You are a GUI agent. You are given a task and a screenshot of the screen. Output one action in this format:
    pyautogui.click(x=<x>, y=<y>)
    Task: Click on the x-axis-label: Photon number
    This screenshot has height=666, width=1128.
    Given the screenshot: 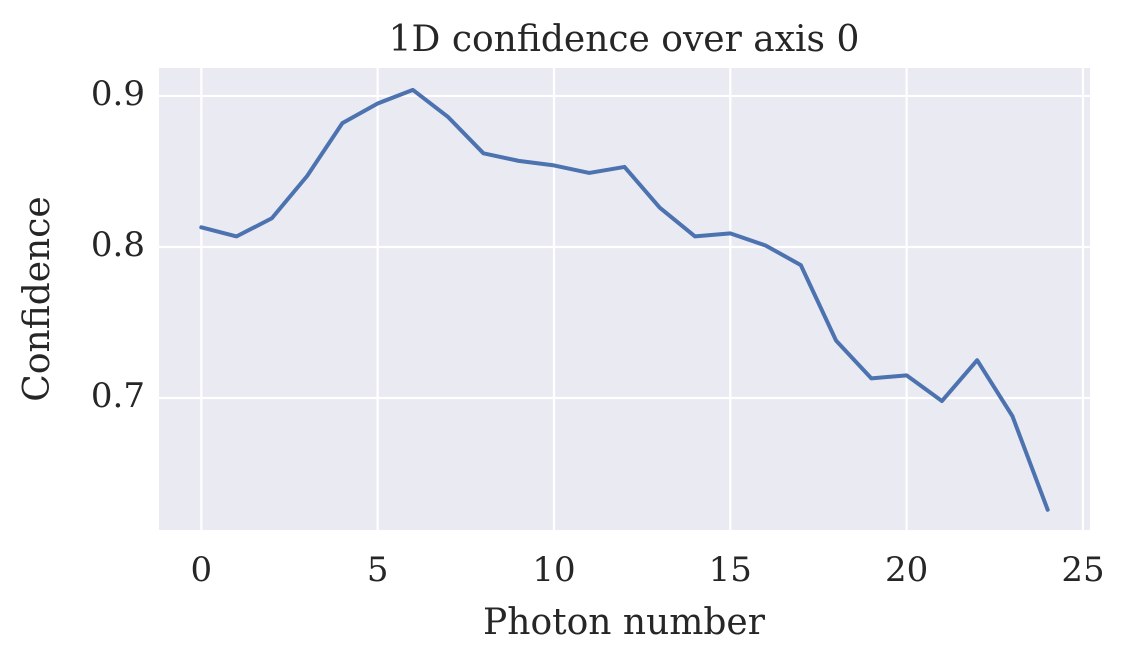 What is the action you would take?
    pyautogui.click(x=624, y=622)
    